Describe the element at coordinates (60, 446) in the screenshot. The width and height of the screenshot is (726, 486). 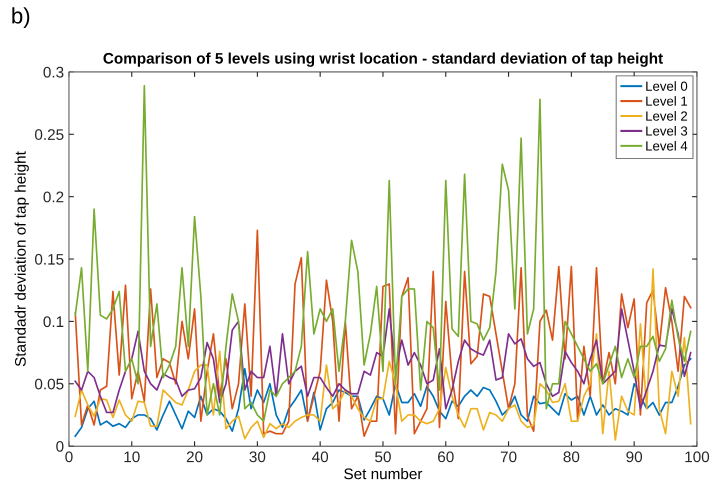
I see `y-tick-label: 0` at that location.